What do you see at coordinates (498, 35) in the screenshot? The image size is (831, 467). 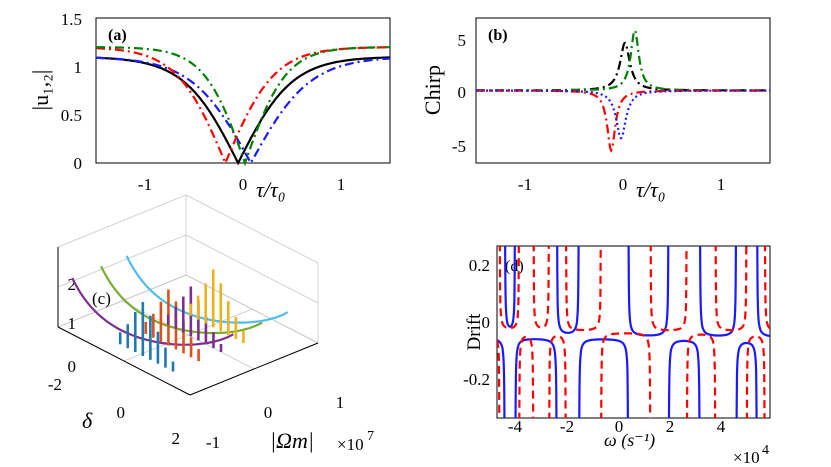 I see `panel-b-label: (b)` at bounding box center [498, 35].